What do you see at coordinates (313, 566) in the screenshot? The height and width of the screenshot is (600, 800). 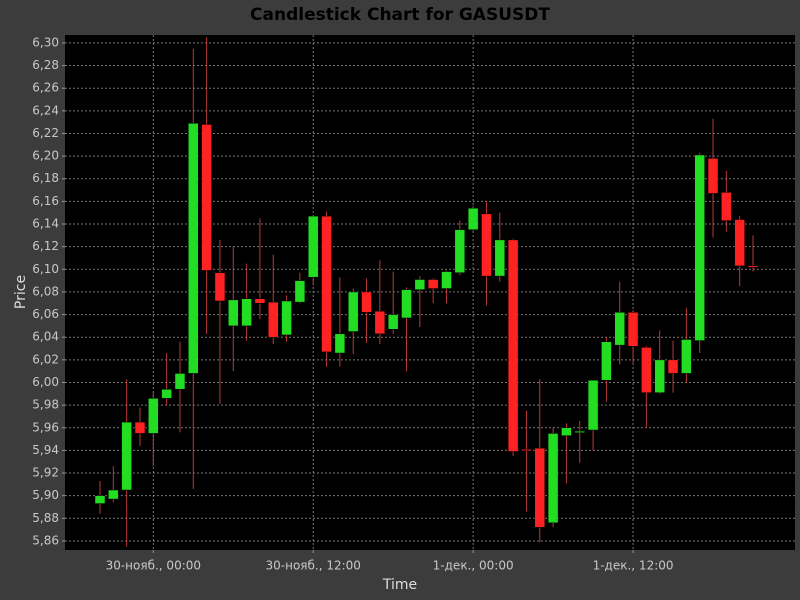 I see `x-tick-label: 30-нояб., 12:00` at bounding box center [313, 566].